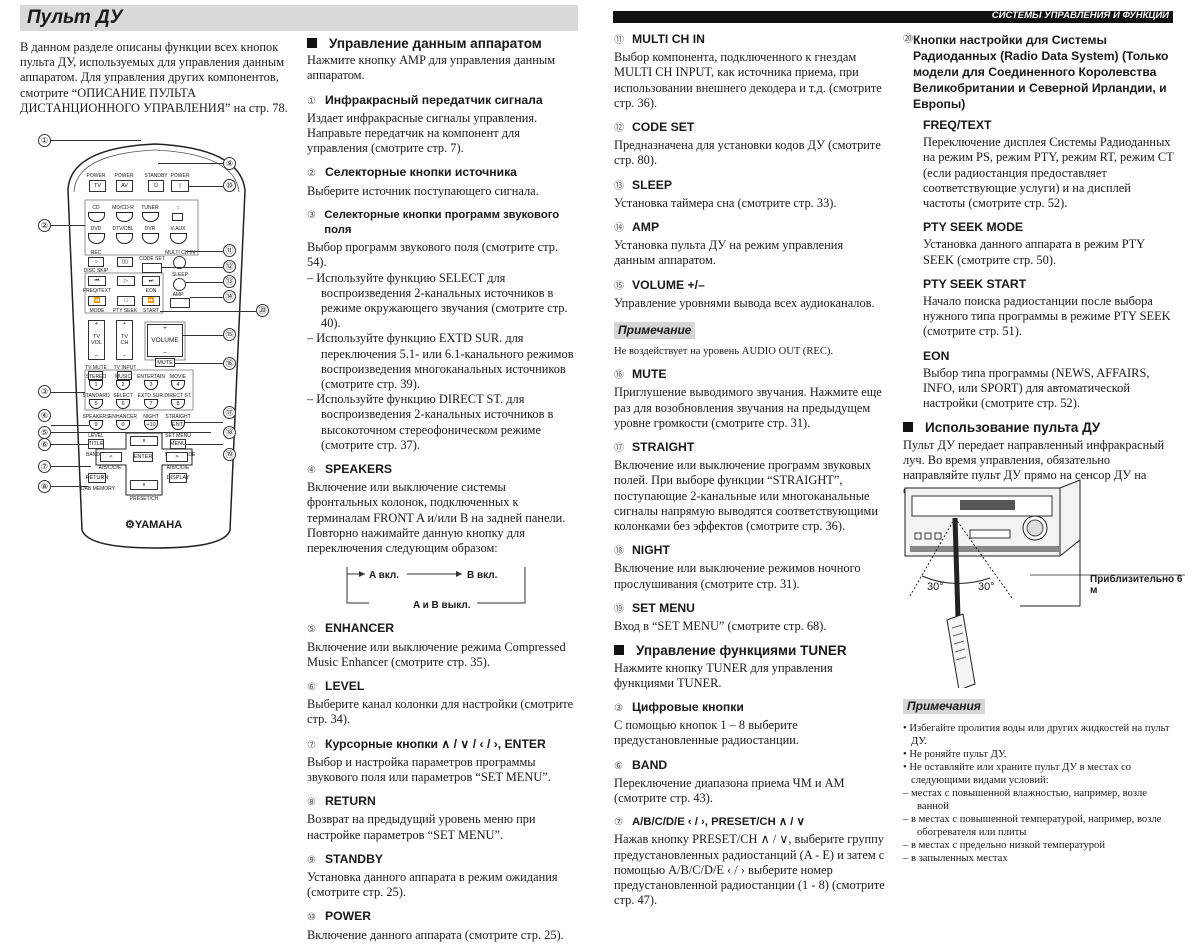 The height and width of the screenshot is (952, 1200). I want to click on code-set-label: CODE SET, so click(152, 259).